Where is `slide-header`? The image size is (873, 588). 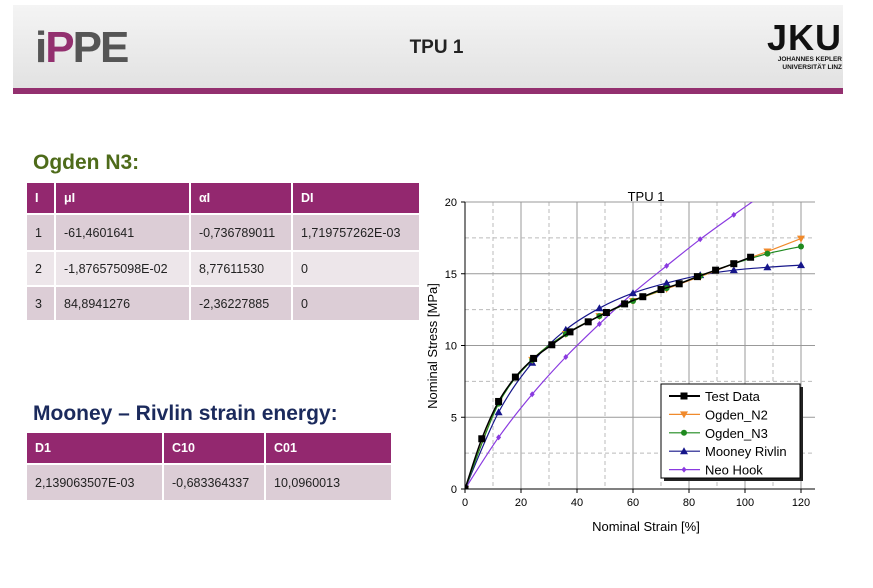
slide-header is located at coordinates (428, 46).